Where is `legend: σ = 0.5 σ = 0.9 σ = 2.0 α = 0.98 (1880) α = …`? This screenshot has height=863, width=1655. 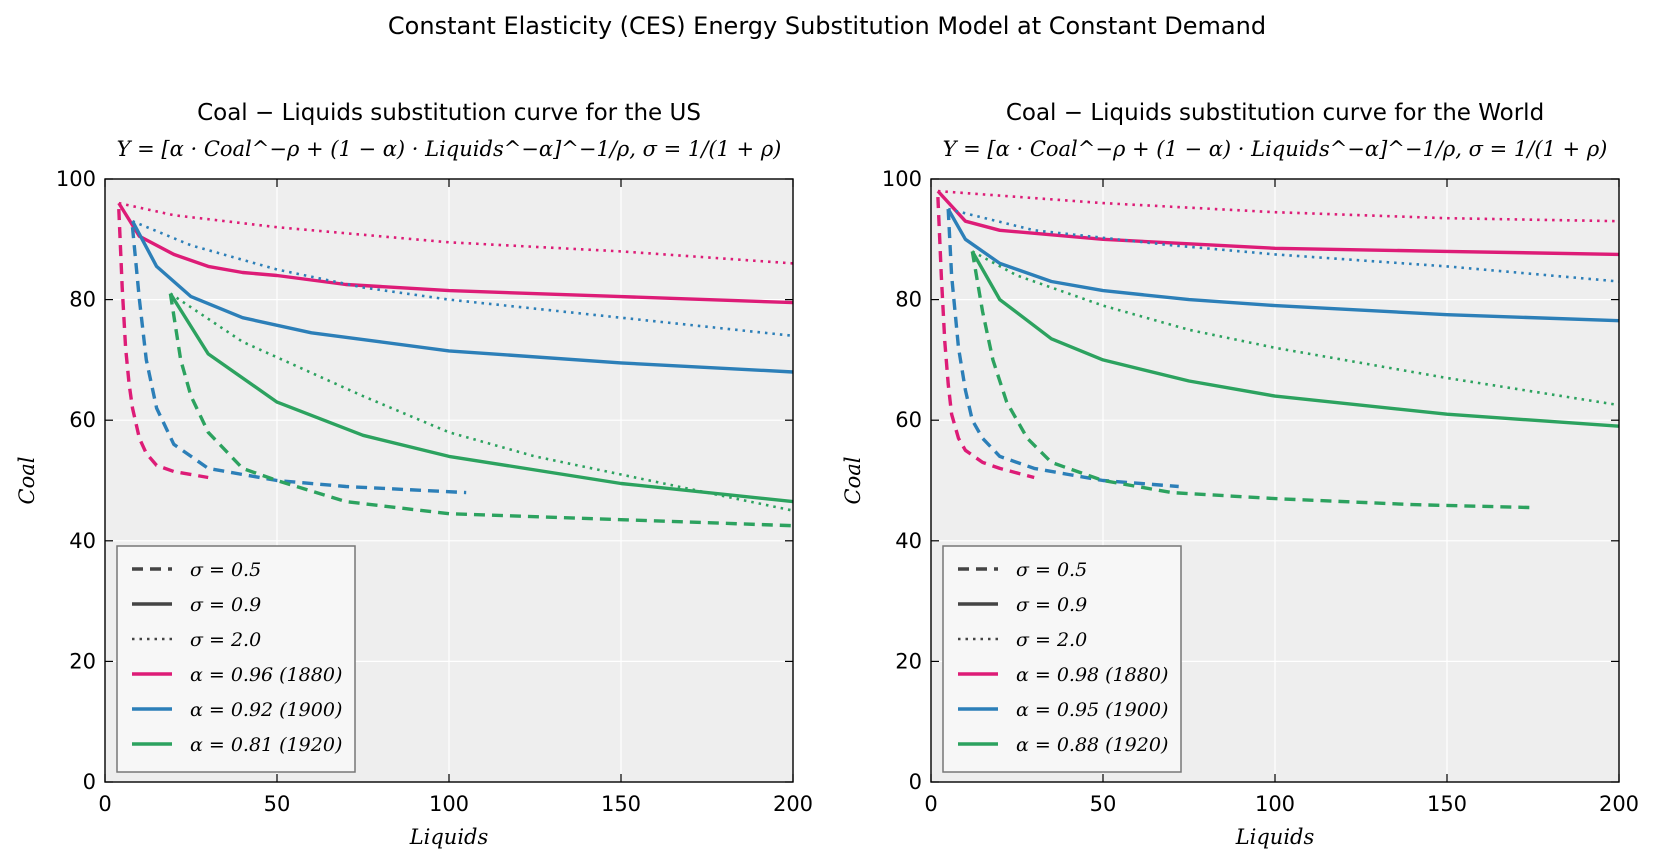
legend: σ = 0.5 σ = 0.9 σ = 2.0 α = 0.98 (1880) α = … is located at coordinates (1062, 659).